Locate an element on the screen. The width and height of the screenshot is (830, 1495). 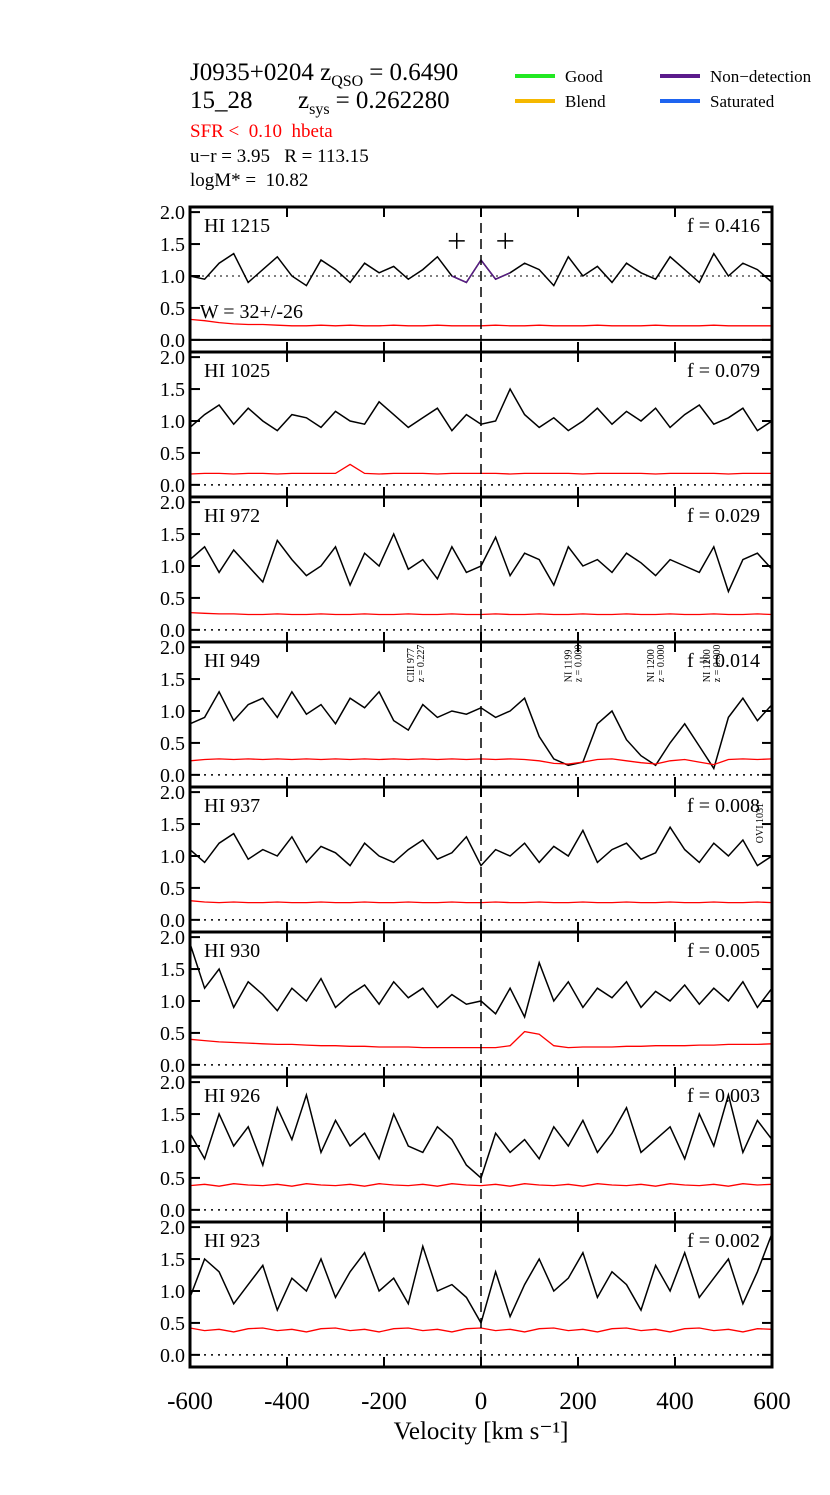
f-label: f = 0.079 is located at coordinates (723, 371).